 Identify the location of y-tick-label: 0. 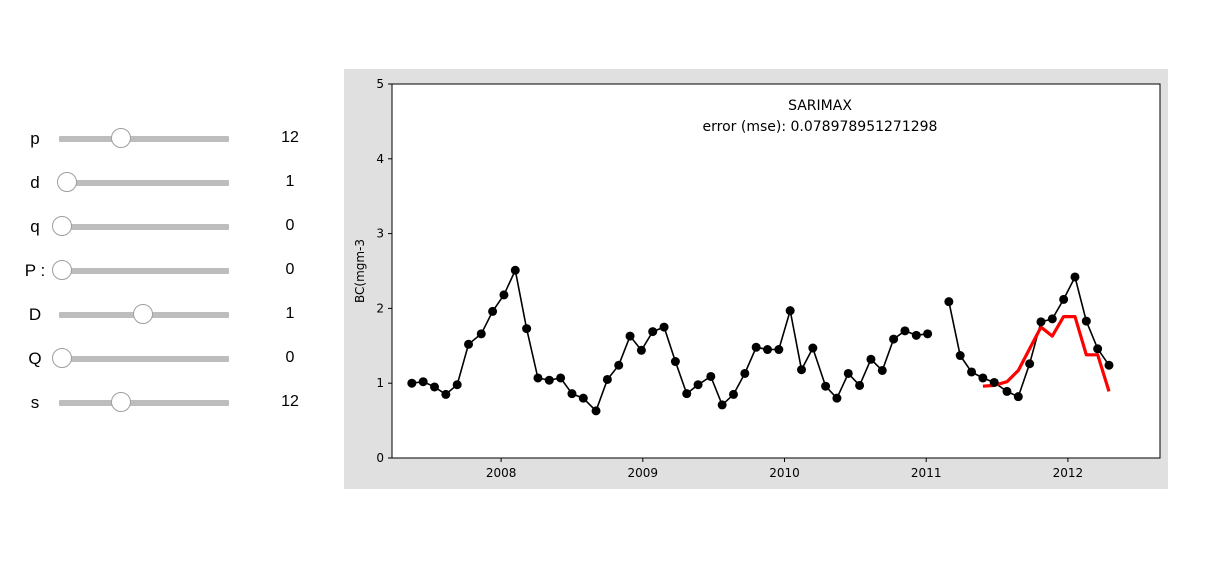
(380, 458).